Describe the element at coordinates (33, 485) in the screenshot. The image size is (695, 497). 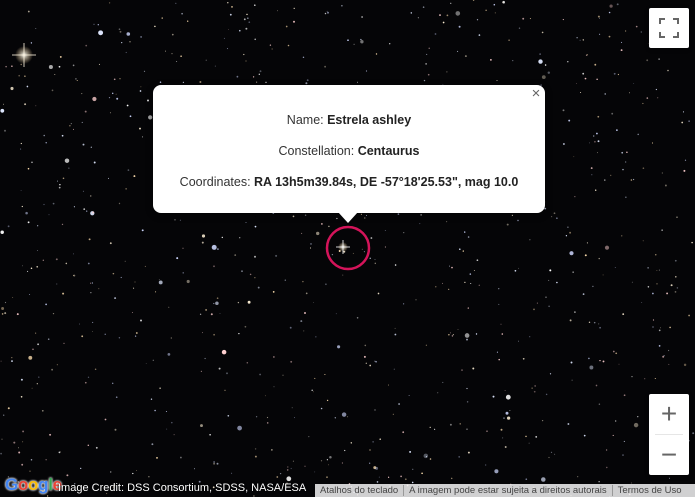
I see `google-logo: Google` at that location.